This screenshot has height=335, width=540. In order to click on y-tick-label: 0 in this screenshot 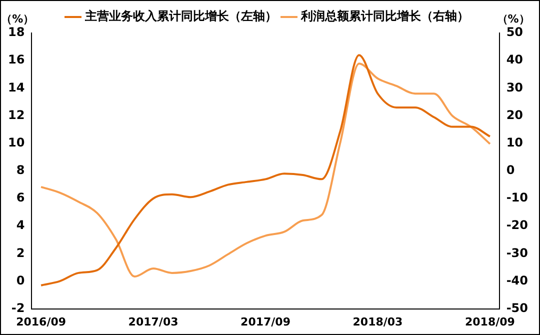, I will do `click(20, 280)`.